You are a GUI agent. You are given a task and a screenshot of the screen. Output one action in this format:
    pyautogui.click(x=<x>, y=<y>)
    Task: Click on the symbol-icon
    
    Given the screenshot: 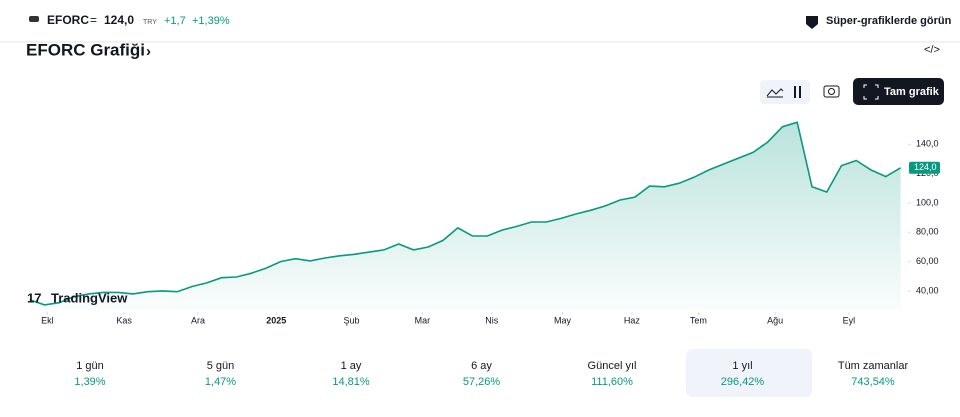 What is the action you would take?
    pyautogui.click(x=34, y=19)
    